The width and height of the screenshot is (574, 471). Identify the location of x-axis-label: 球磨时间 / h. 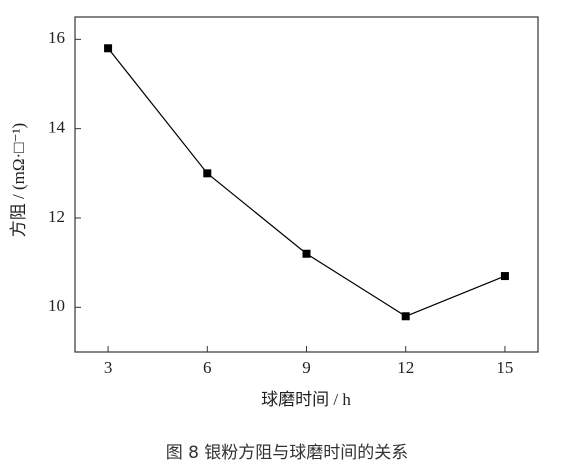
(306, 399).